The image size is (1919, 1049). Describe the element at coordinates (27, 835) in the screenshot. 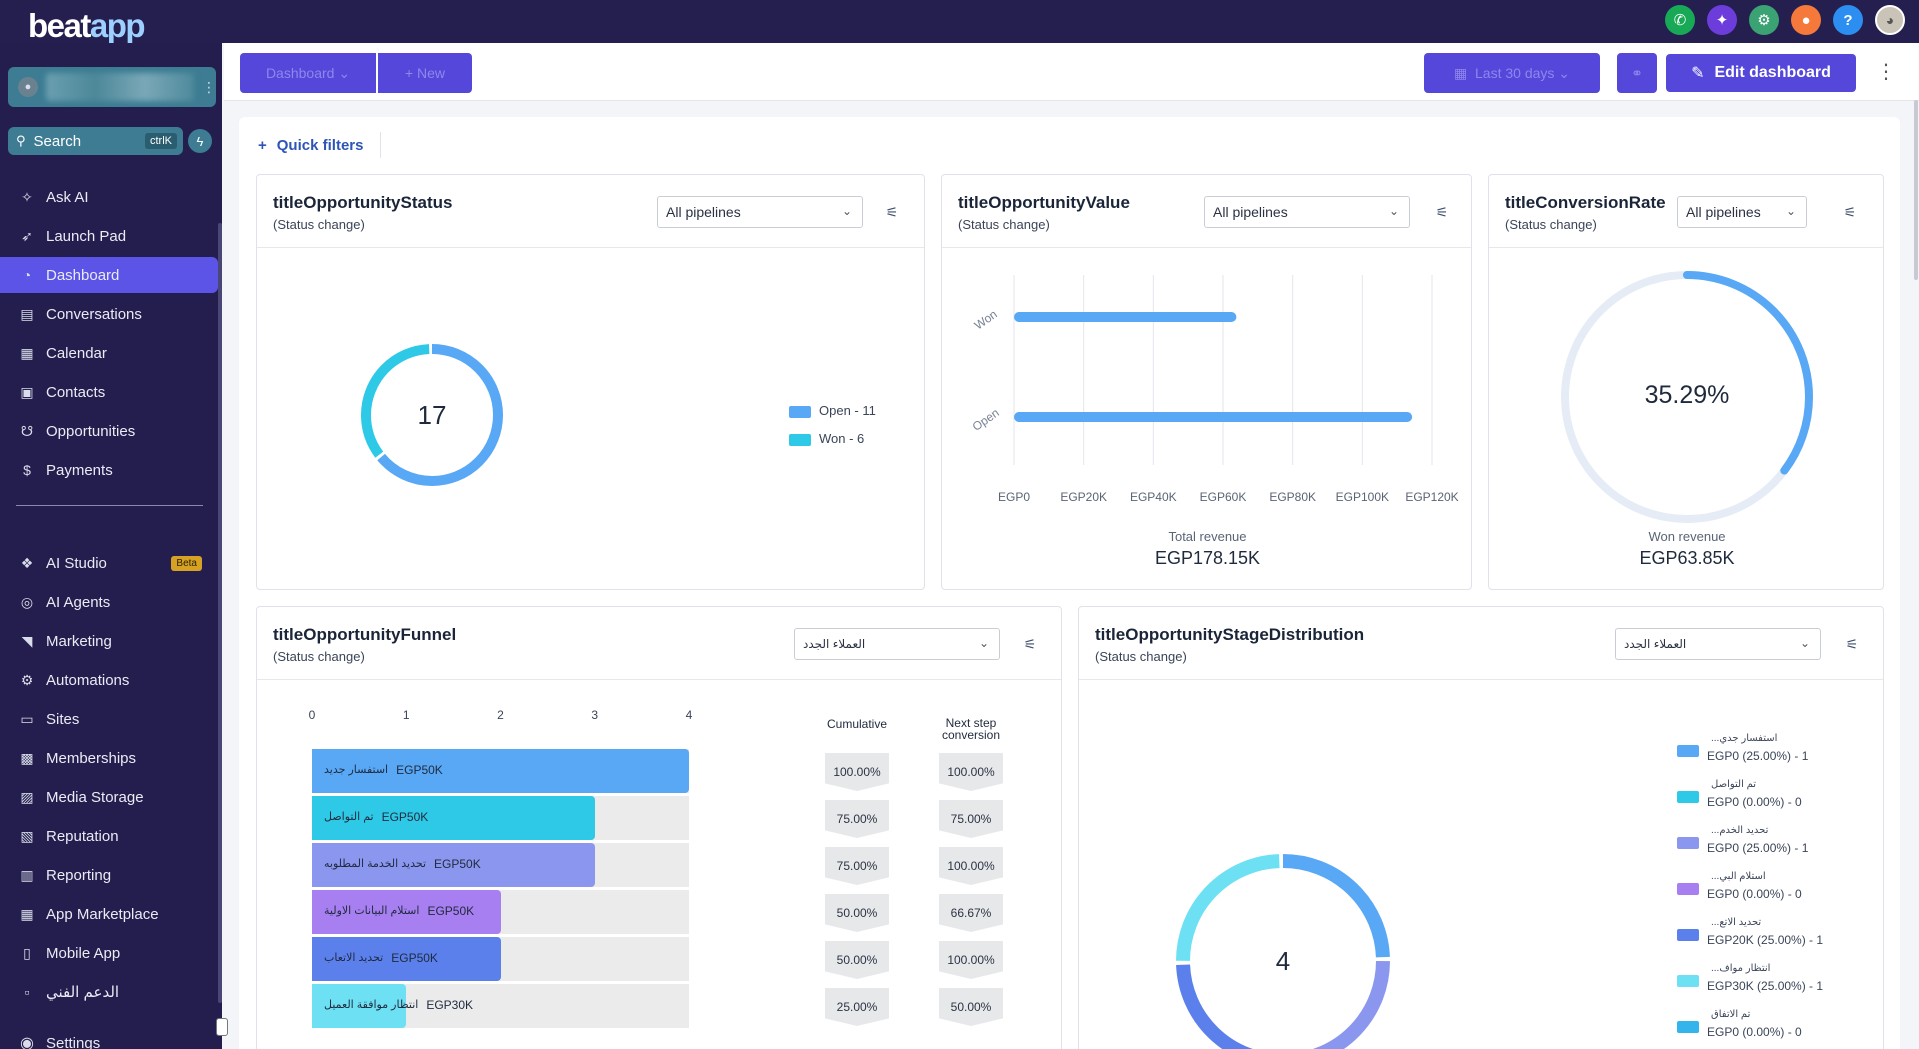

I see `reputation-icon: ▧` at that location.